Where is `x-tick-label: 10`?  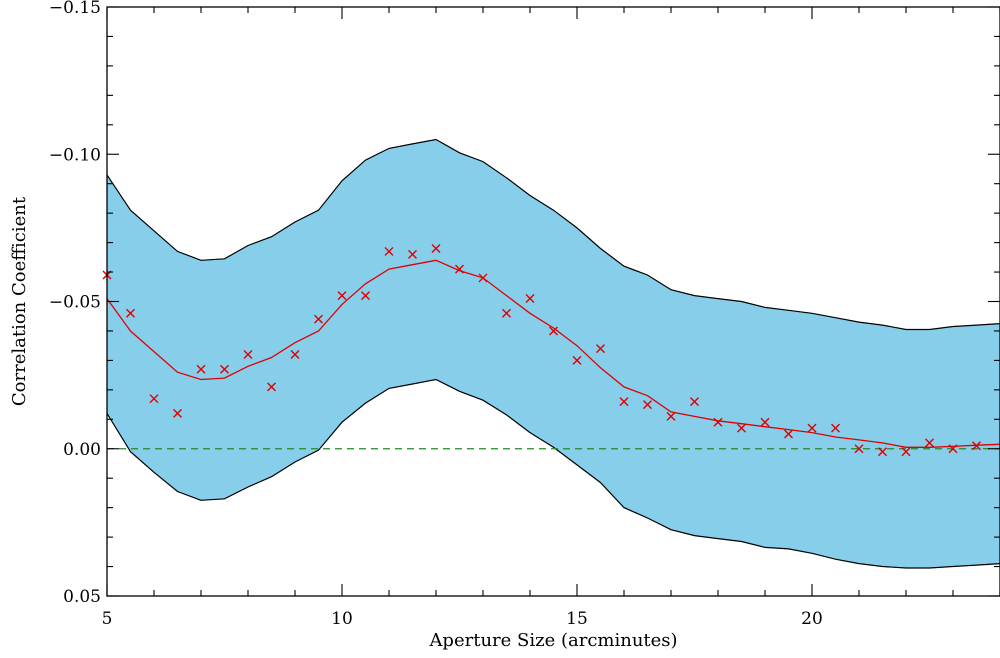 x-tick-label: 10 is located at coordinates (342, 619).